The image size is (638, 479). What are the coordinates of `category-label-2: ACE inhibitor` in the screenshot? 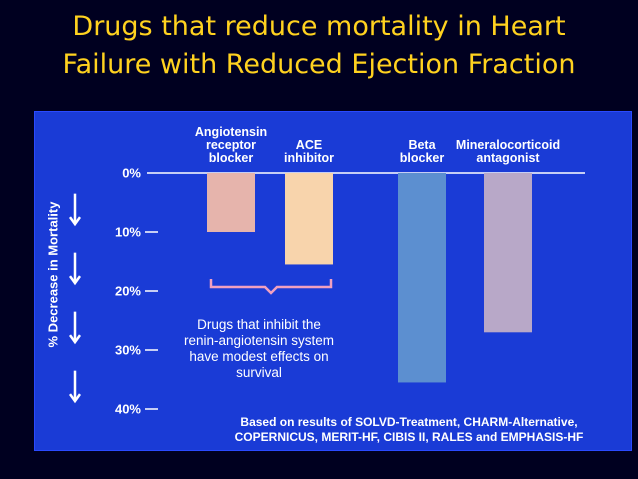 It's located at (309, 152).